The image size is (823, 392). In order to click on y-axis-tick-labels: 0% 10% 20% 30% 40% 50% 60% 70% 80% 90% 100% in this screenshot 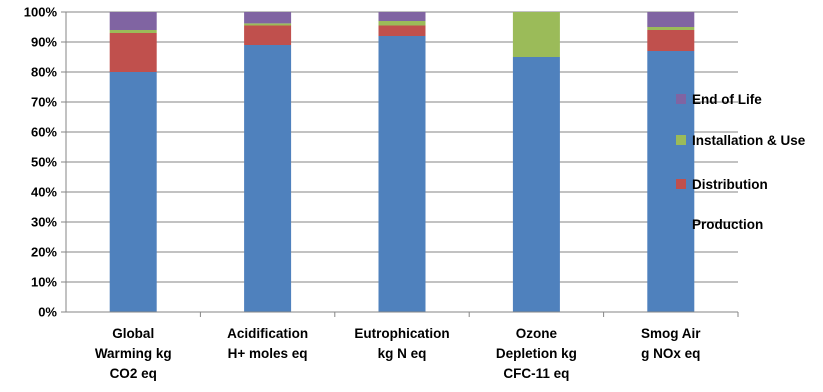, I will do `click(41, 162)`.